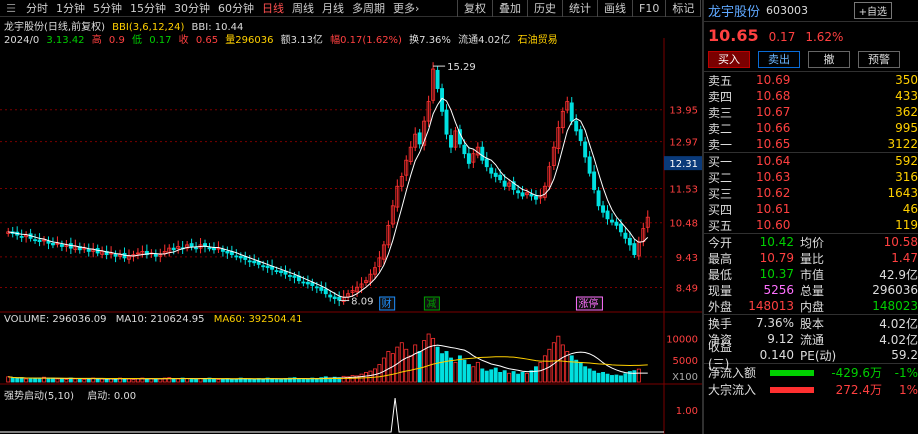 Image resolution: width=918 pixels, height=434 pixels. Describe the element at coordinates (687, 289) in the screenshot. I see `price-axis-label: 8.49` at that location.